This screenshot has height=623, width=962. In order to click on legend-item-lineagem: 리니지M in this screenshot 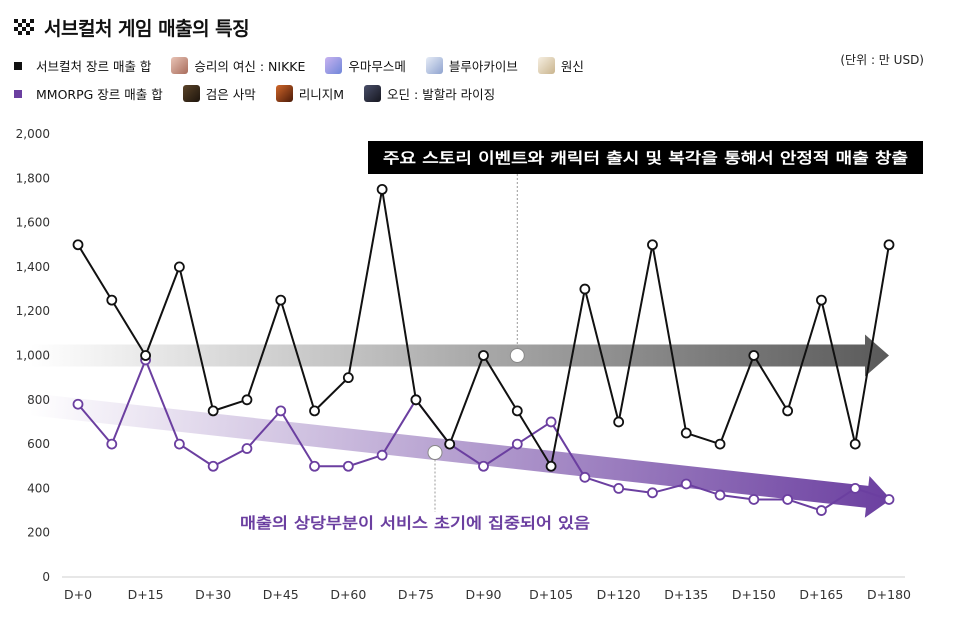, I will do `click(309, 93)`.